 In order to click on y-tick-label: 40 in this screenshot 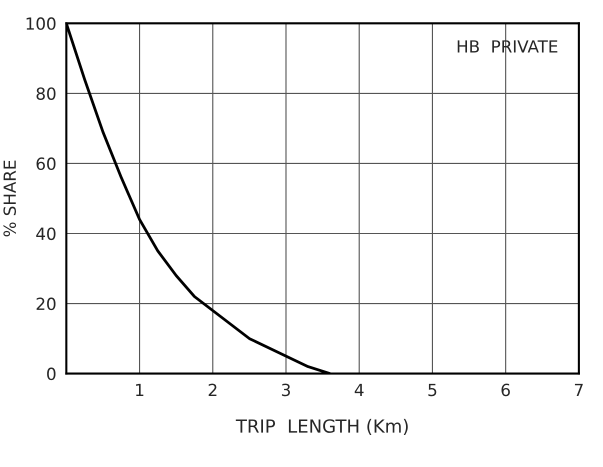, I will do `click(46, 233)`.